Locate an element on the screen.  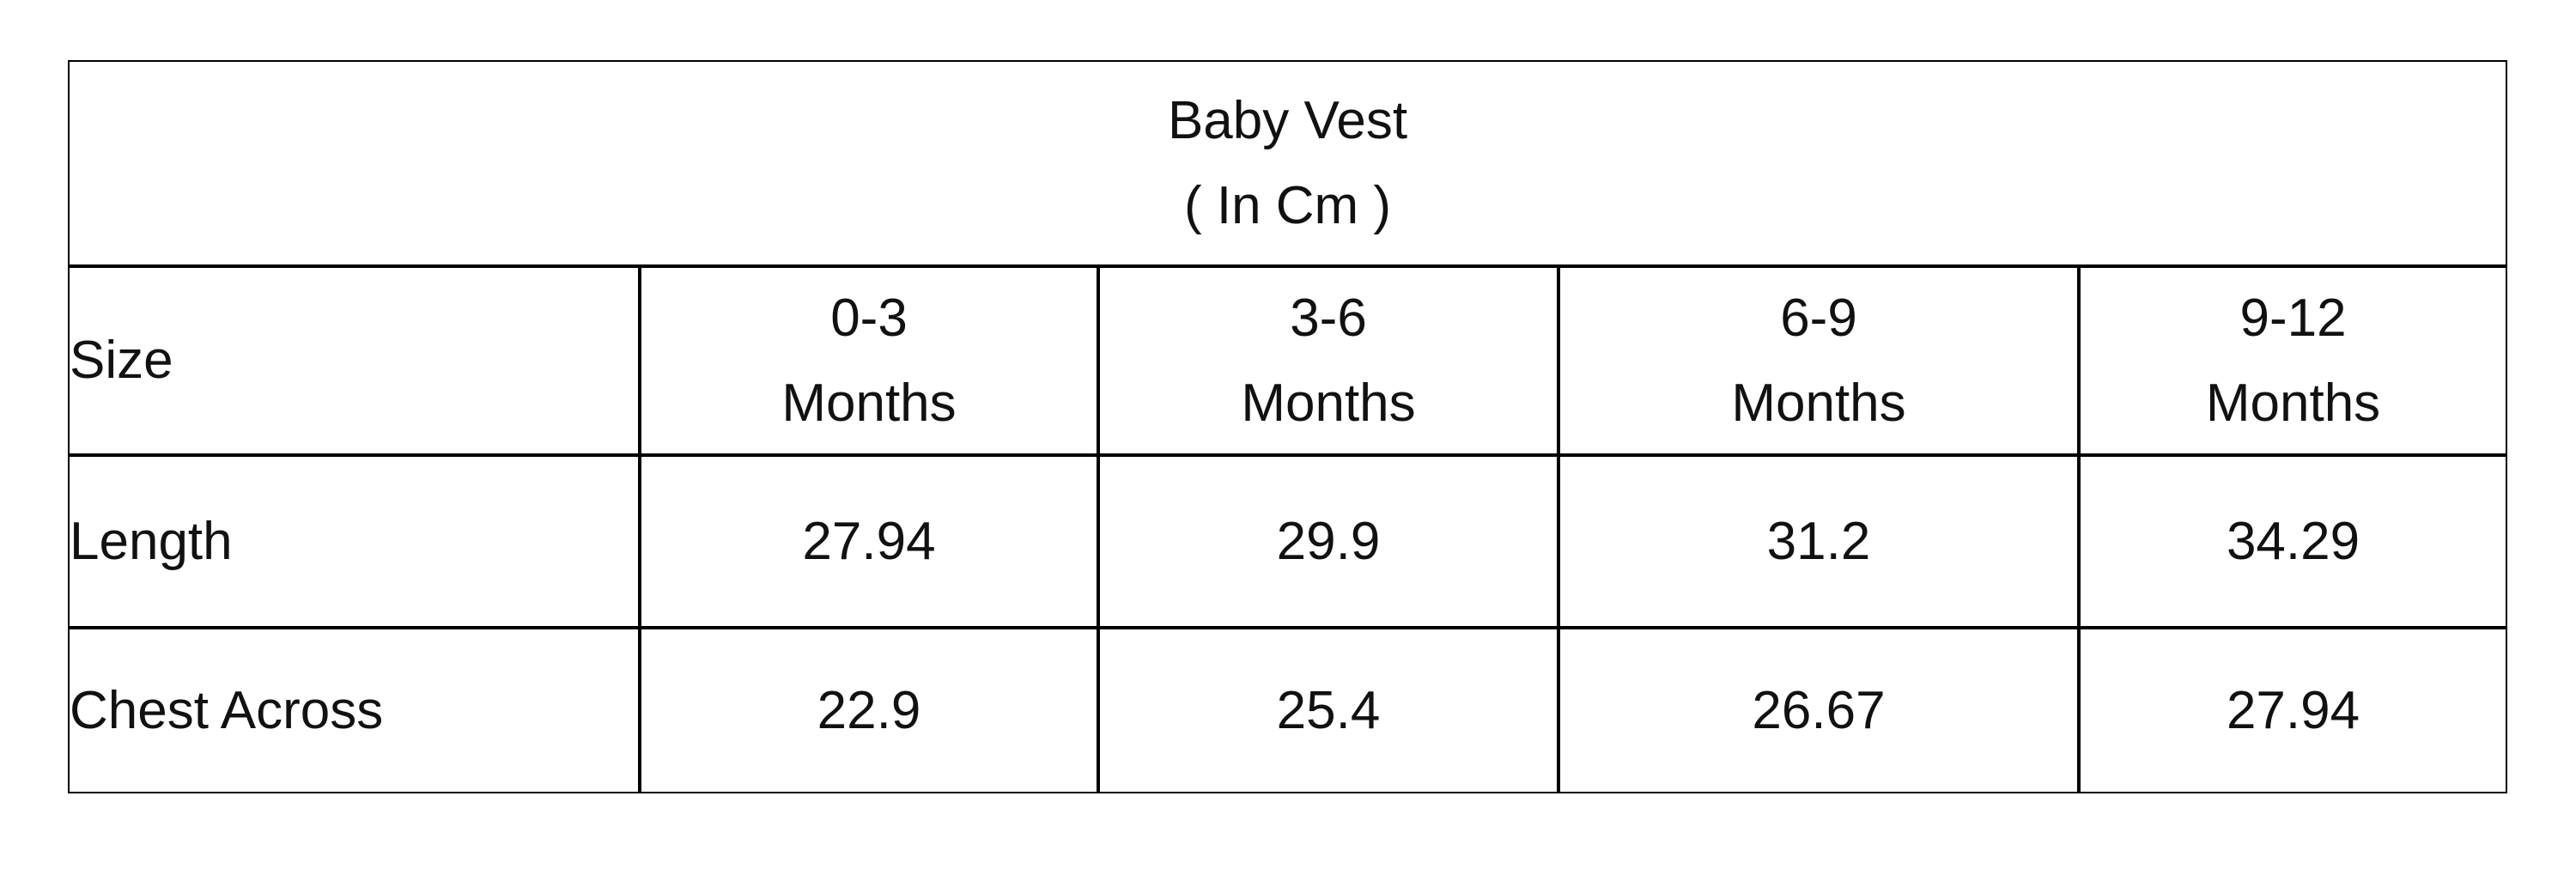
table-subtitle: ( In Cm ) is located at coordinates (1287, 205).